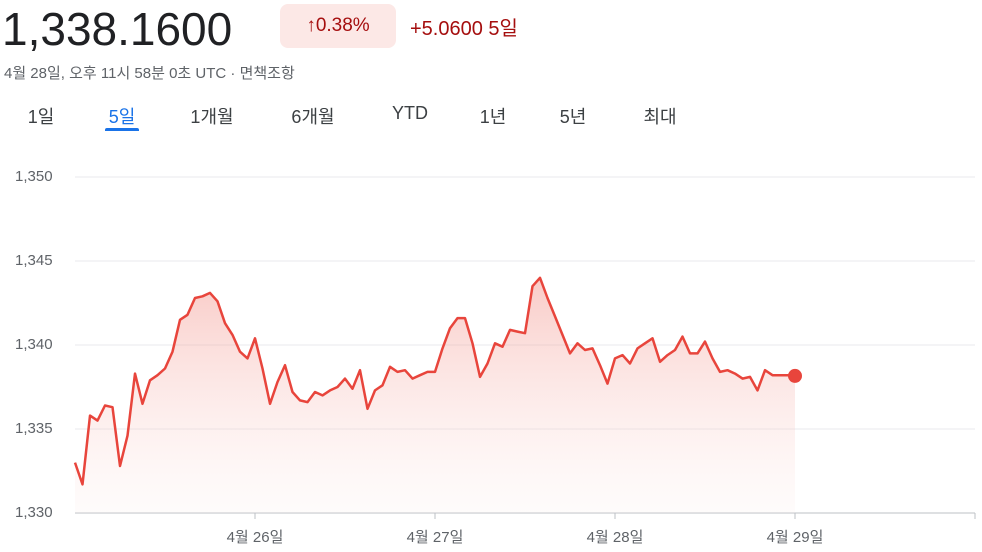  What do you see at coordinates (34, 512) in the screenshot?
I see `y-tick-label: 1,330` at bounding box center [34, 512].